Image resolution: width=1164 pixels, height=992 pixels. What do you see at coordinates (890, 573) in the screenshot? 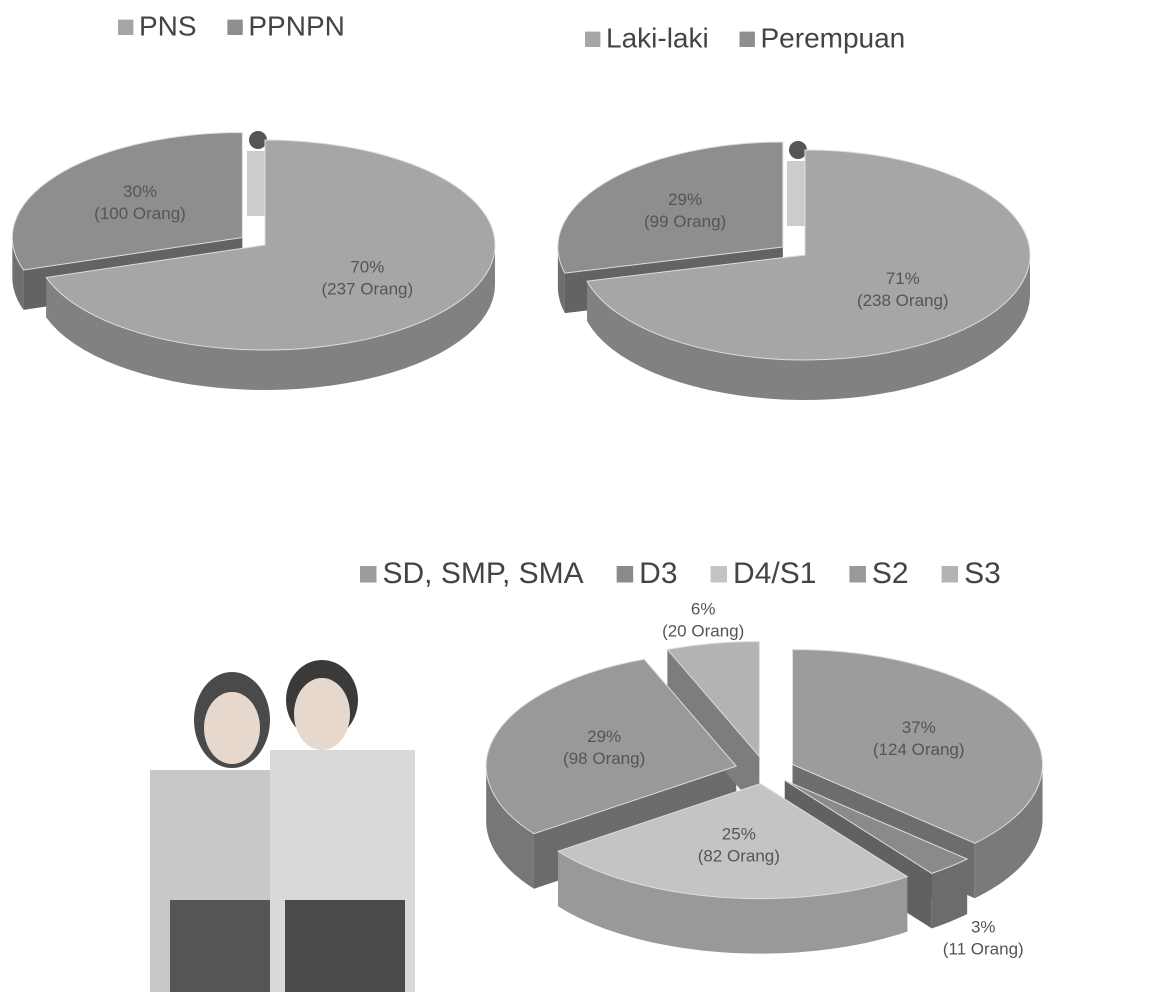
I see `legend-label: S2` at bounding box center [890, 573].